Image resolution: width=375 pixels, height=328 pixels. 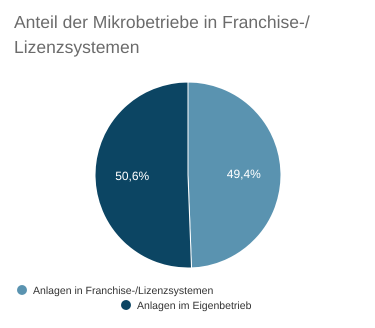 I want to click on legend-label: Anlagen in Franchise-/Lizenzsystemen, so click(x=123, y=291).